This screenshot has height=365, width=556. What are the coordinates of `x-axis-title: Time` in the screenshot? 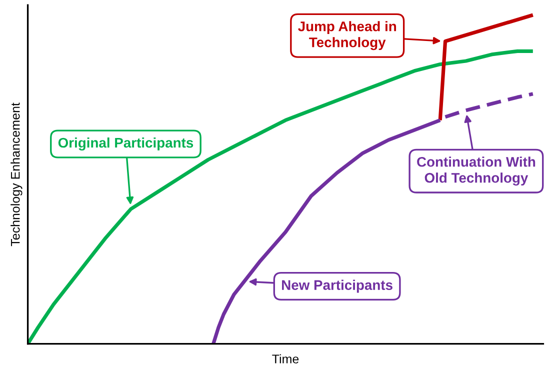 It's located at (285, 359).